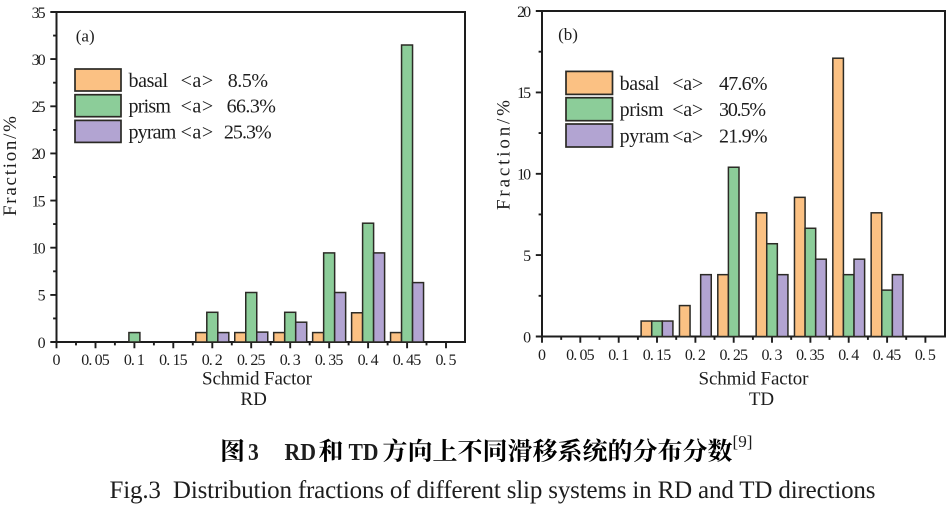 The image size is (951, 509). What do you see at coordinates (248, 132) in the screenshot?
I see `svg-text: 25.3%` at bounding box center [248, 132].